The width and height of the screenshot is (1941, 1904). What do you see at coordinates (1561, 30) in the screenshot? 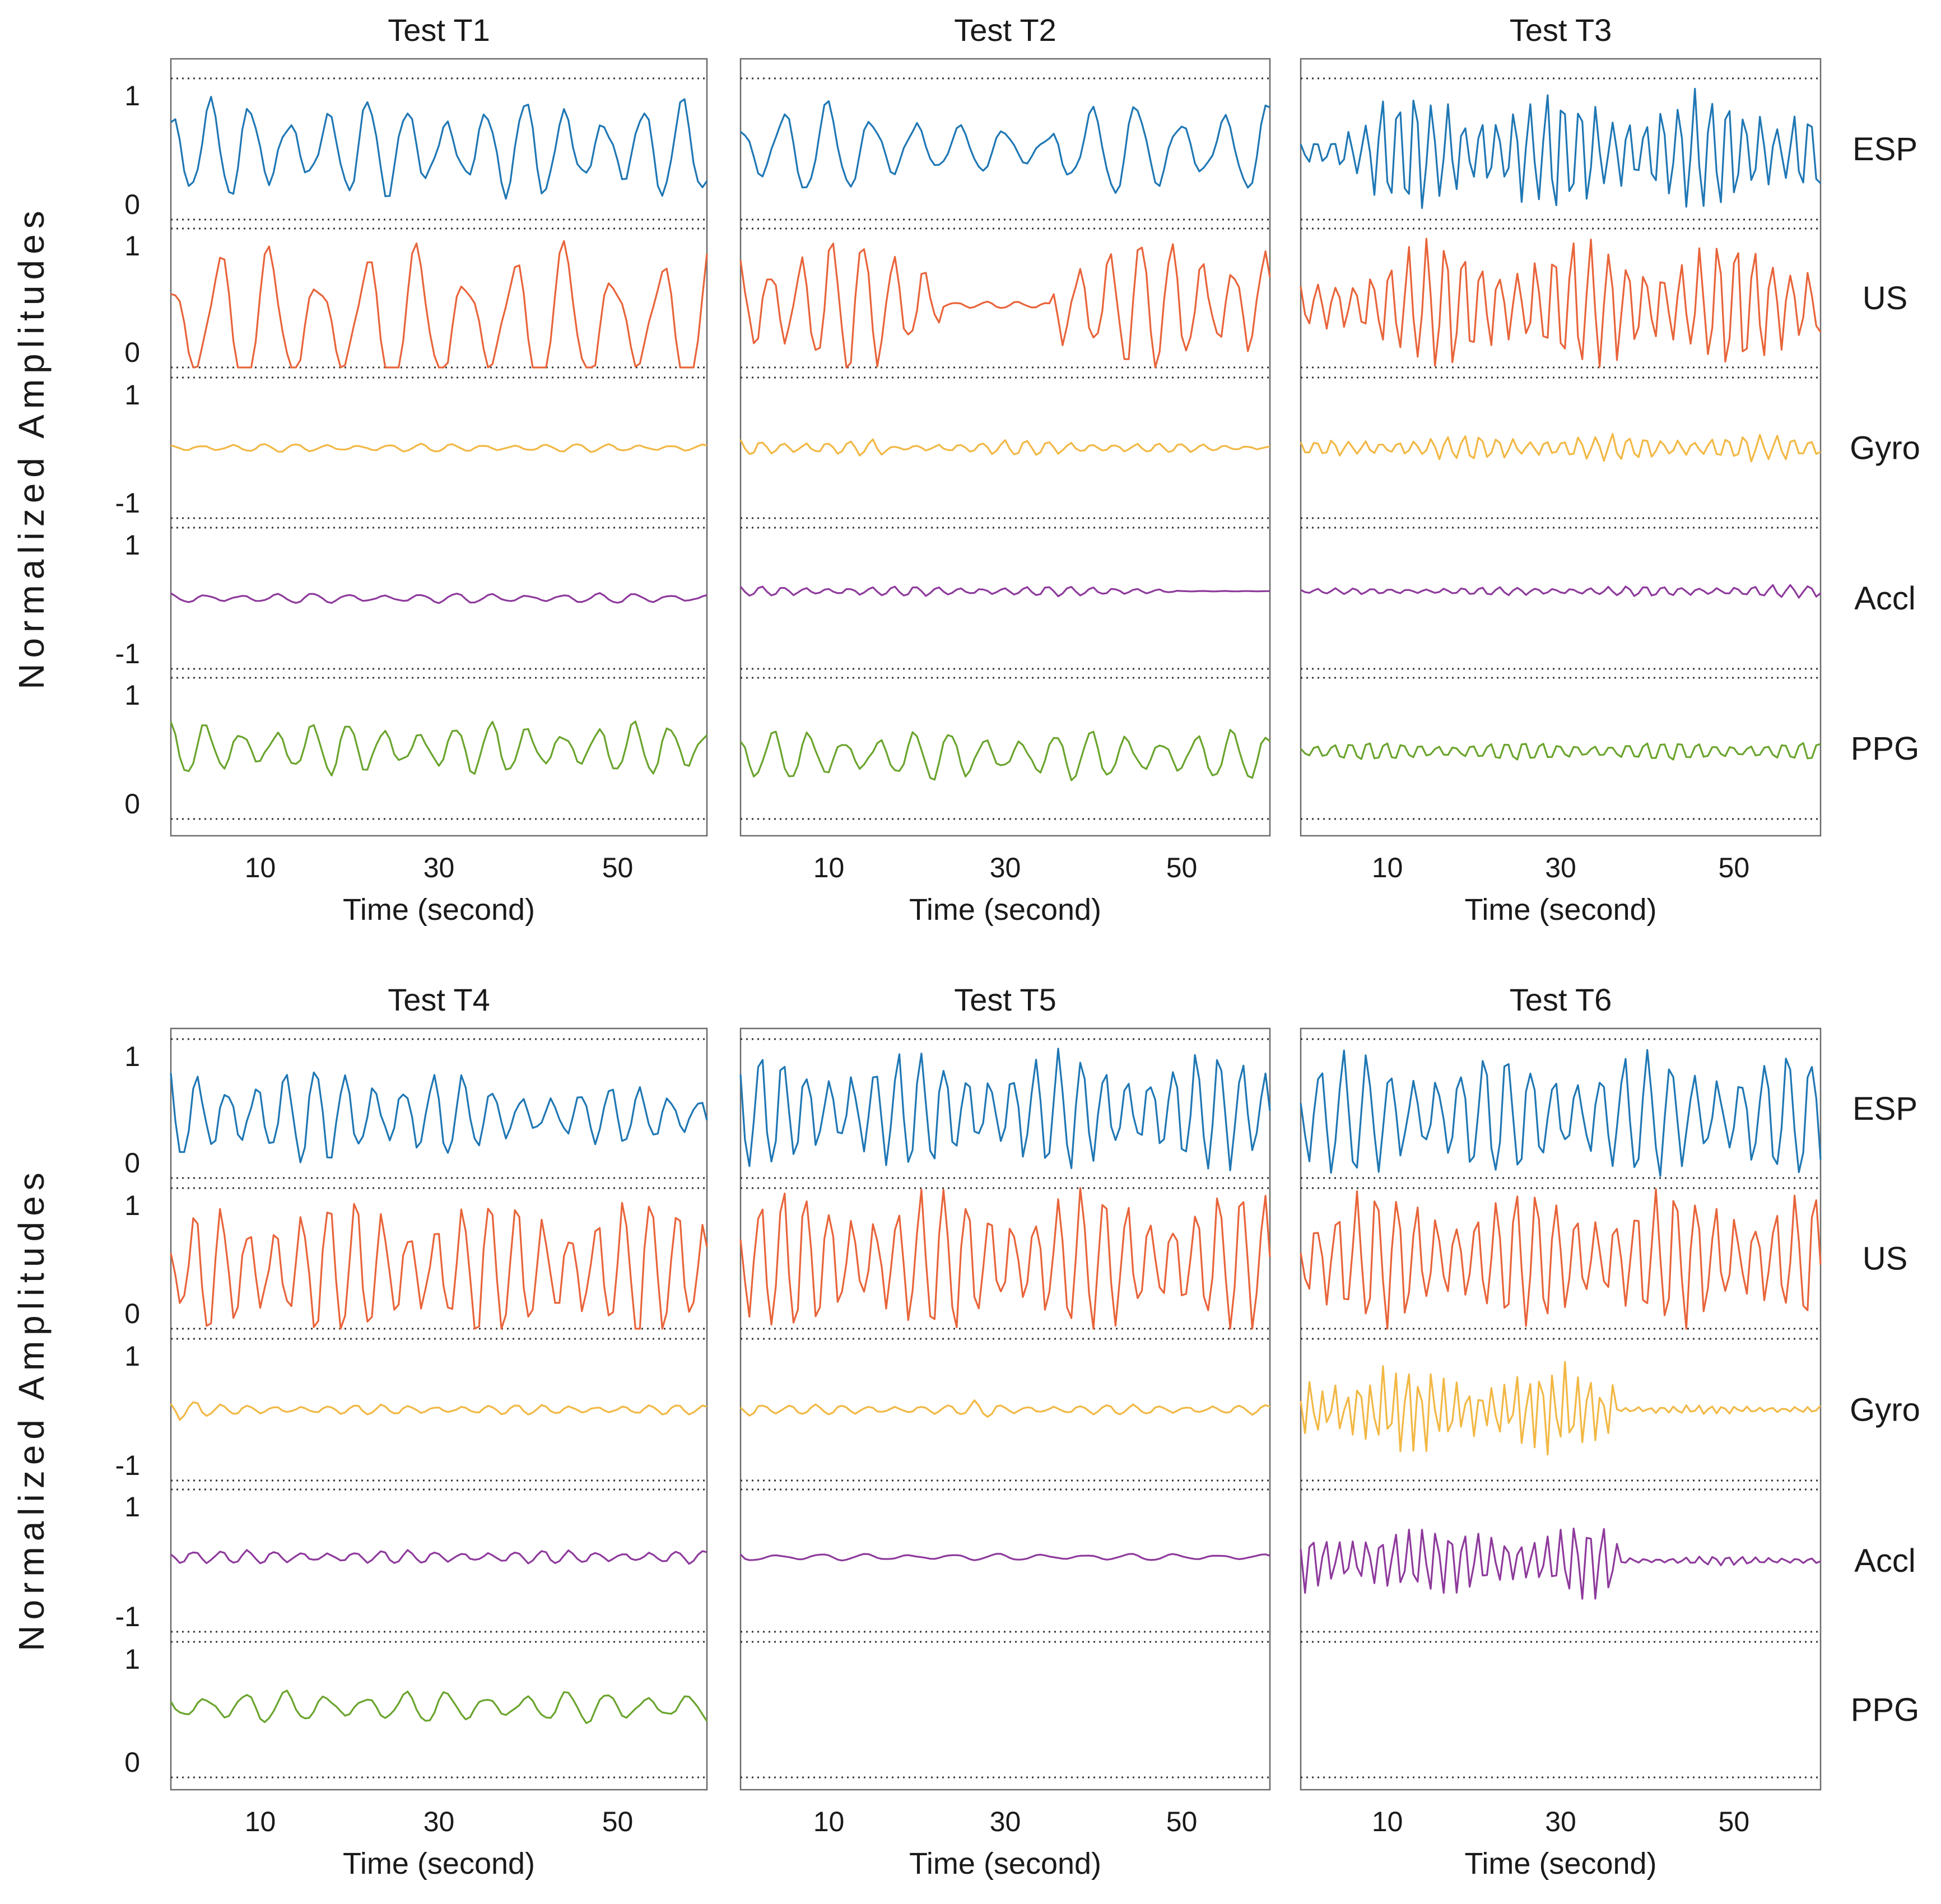
I see `panel-title: Test T3` at bounding box center [1561, 30].